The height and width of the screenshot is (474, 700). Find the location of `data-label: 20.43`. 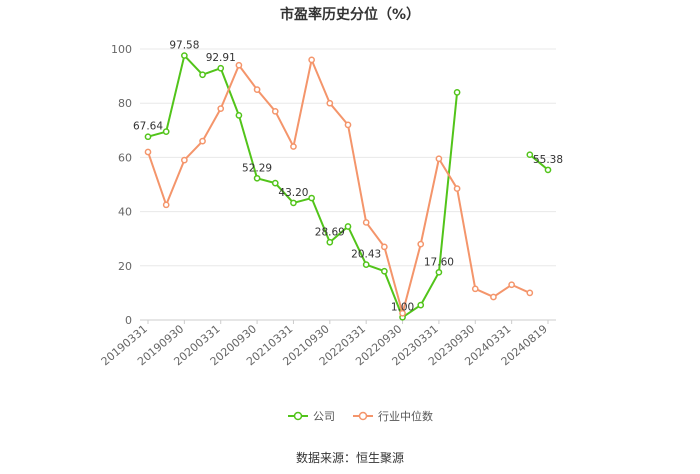

data-label: 20.43 is located at coordinates (366, 255).